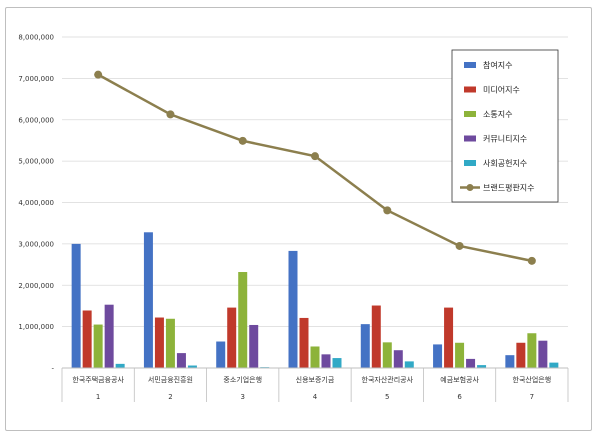 The image size is (600, 438). I want to click on x-category-label: 한국산업은행, so click(532, 379).